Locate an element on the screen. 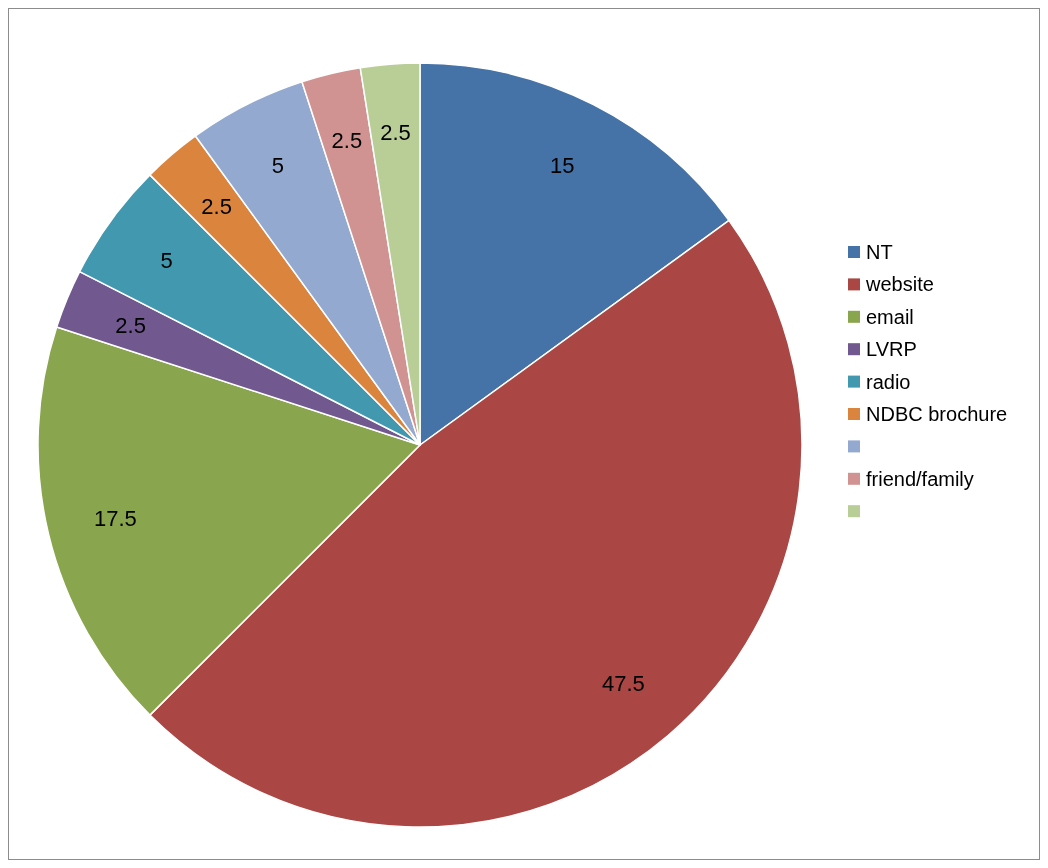  legend-label: friend/family is located at coordinates (920, 478).